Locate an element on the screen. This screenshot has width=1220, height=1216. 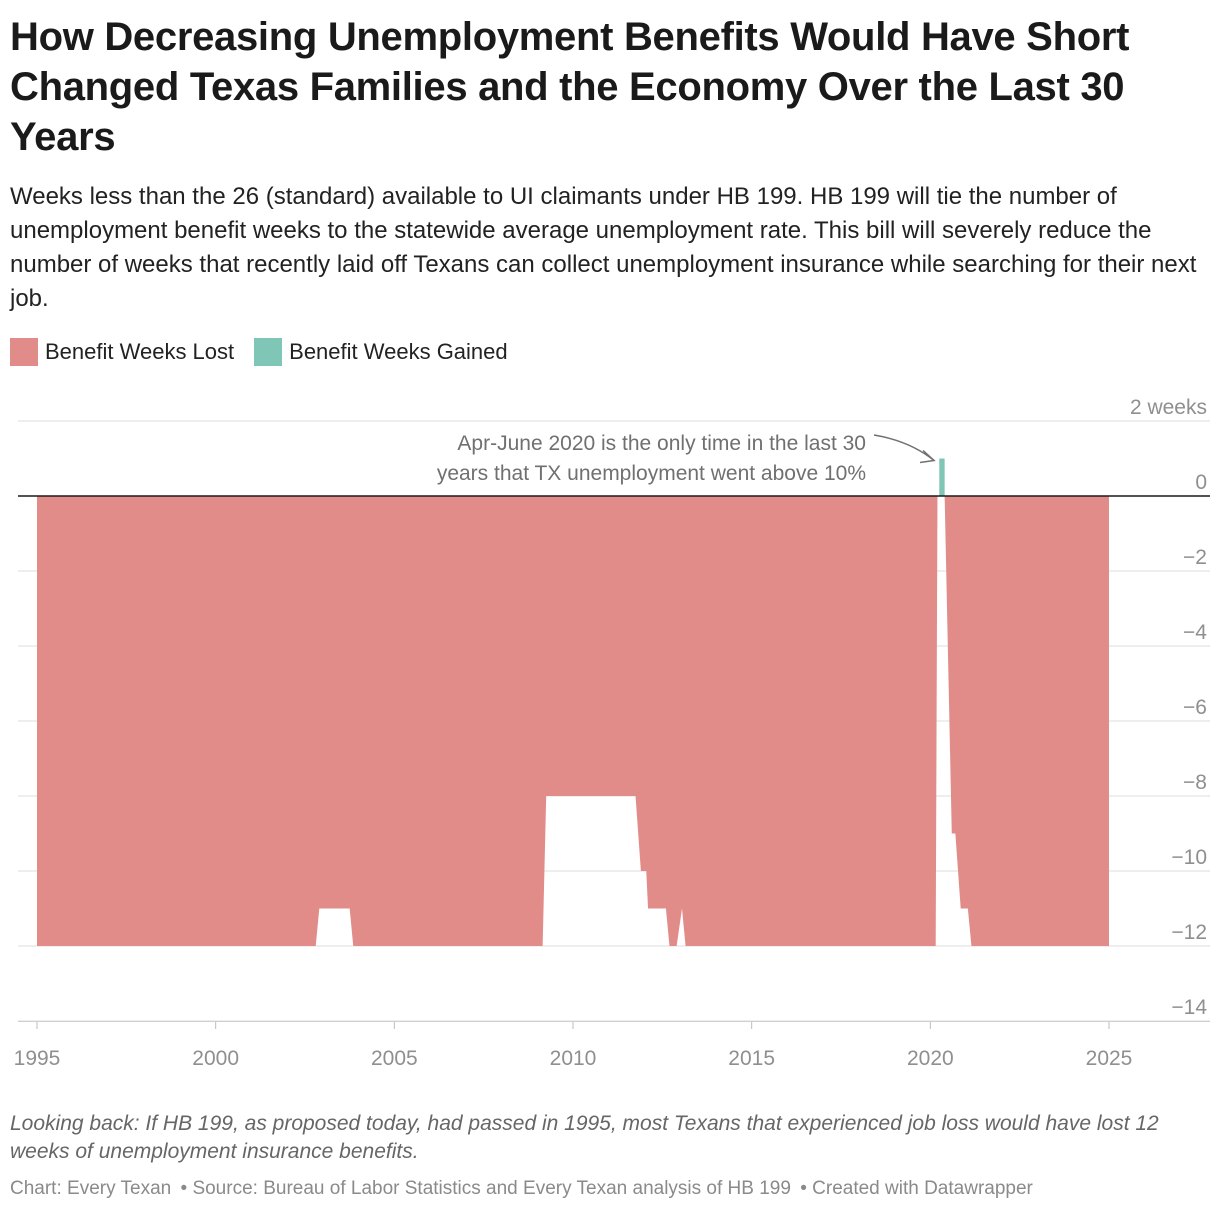
legend-item-weeks-gained: Benefit Weeks Gained is located at coordinates (381, 352).